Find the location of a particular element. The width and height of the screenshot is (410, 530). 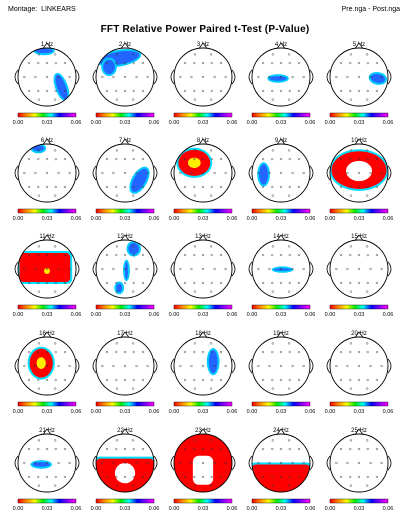

topomap-6: 6 Hz0.00 0.03 0.06 is located at coordinates (47, 180).